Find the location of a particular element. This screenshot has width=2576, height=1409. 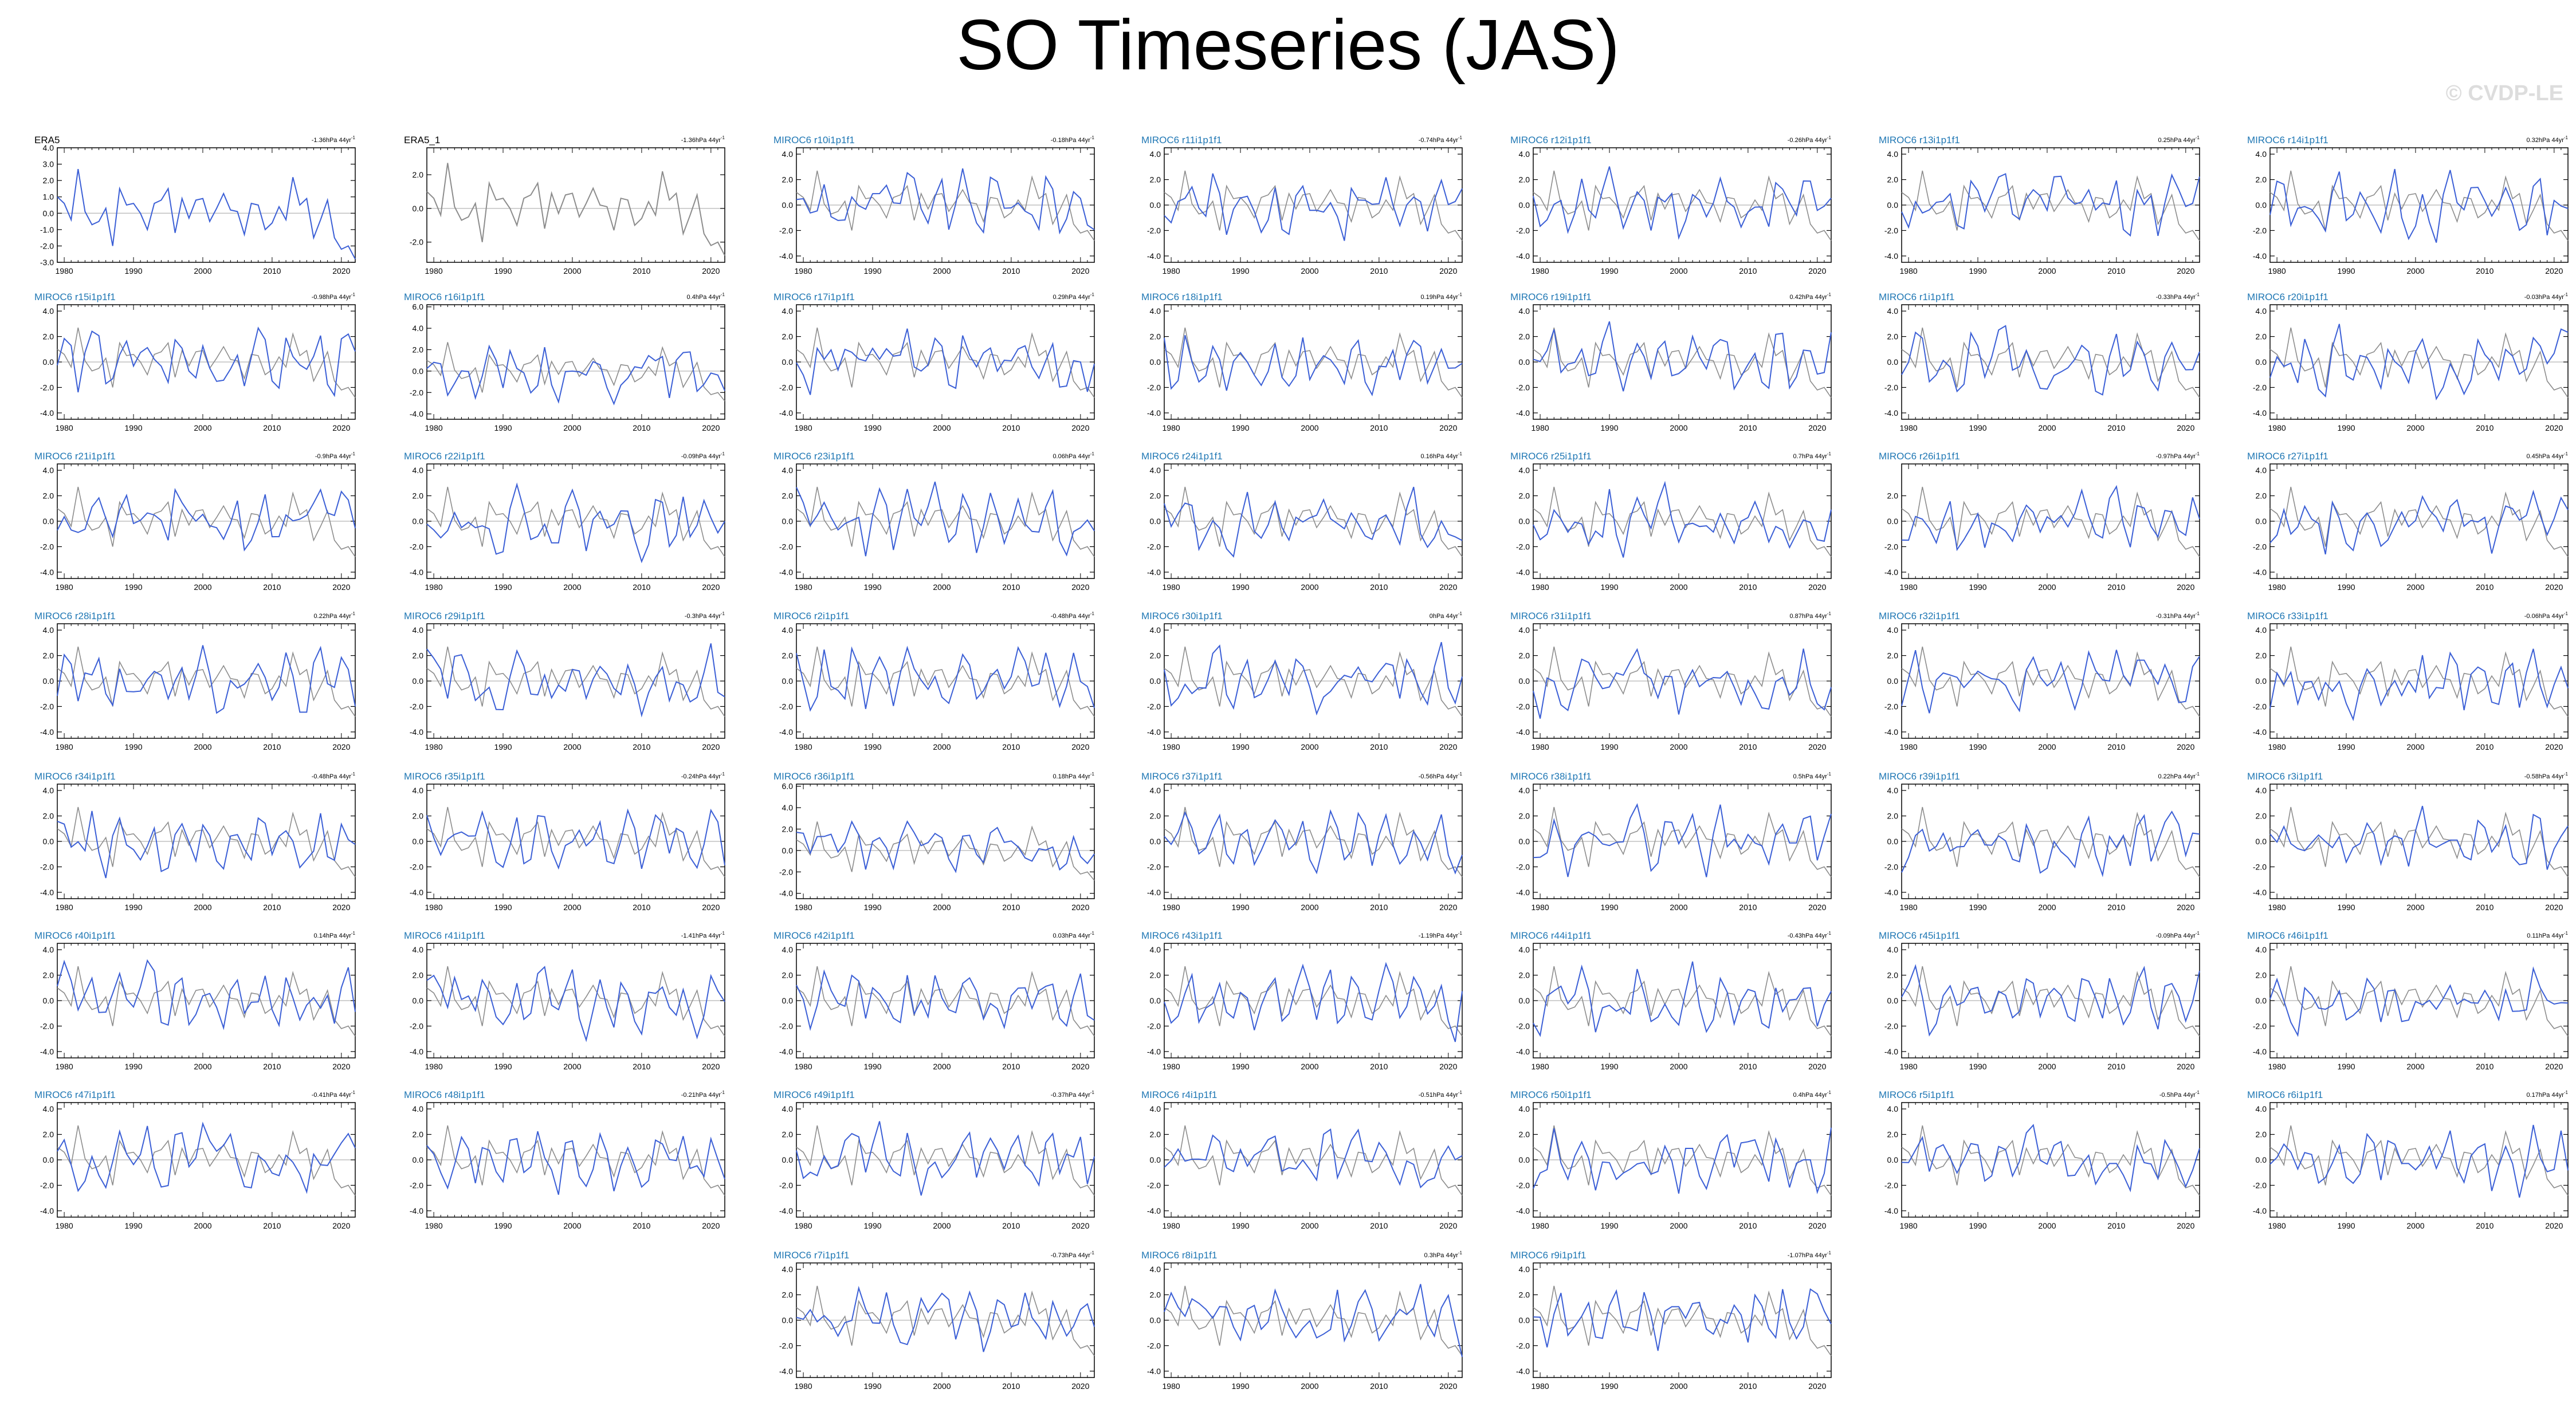

panel-trend: -0.98hPa 44yr-1 is located at coordinates (334, 296).